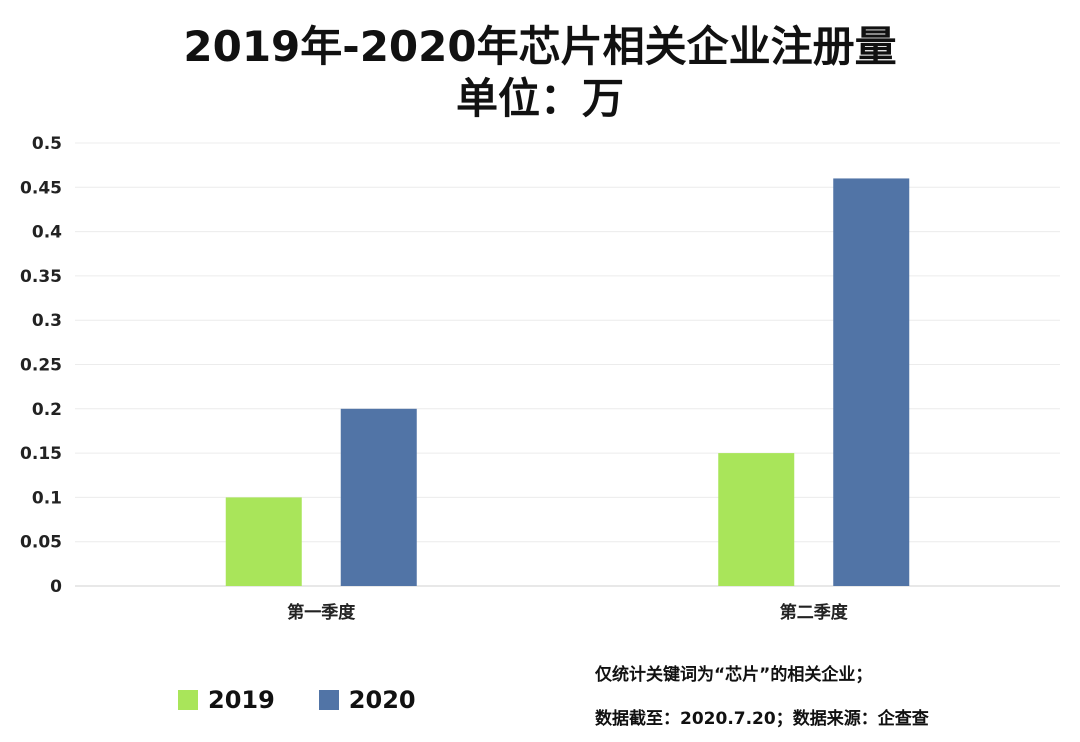 The width and height of the screenshot is (1080, 742). Describe the element at coordinates (41, 277) in the screenshot. I see `y-tick-label: 0.35` at that location.